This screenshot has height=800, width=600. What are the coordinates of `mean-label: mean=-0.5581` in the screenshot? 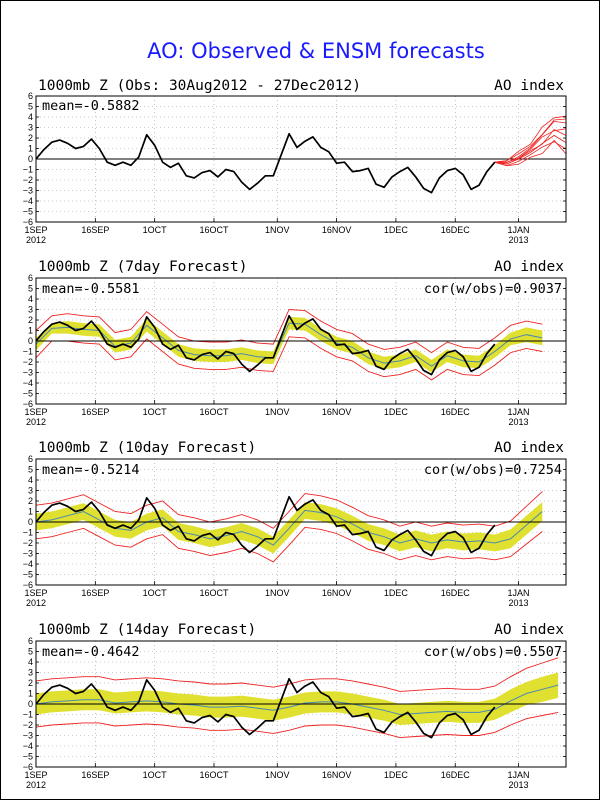 It's located at (91, 289).